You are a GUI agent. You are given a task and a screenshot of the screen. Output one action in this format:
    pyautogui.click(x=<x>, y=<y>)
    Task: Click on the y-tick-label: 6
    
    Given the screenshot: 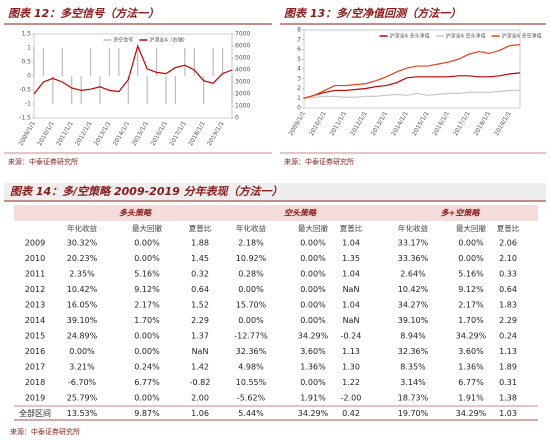 What is the action you would take?
    pyautogui.click(x=299, y=49)
    